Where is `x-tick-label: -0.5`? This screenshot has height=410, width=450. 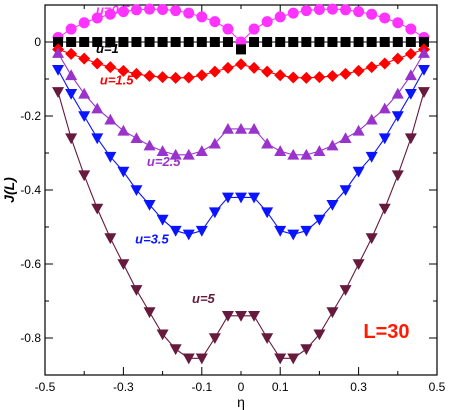
x-tick-label: -0.5 is located at coordinates (45, 387).